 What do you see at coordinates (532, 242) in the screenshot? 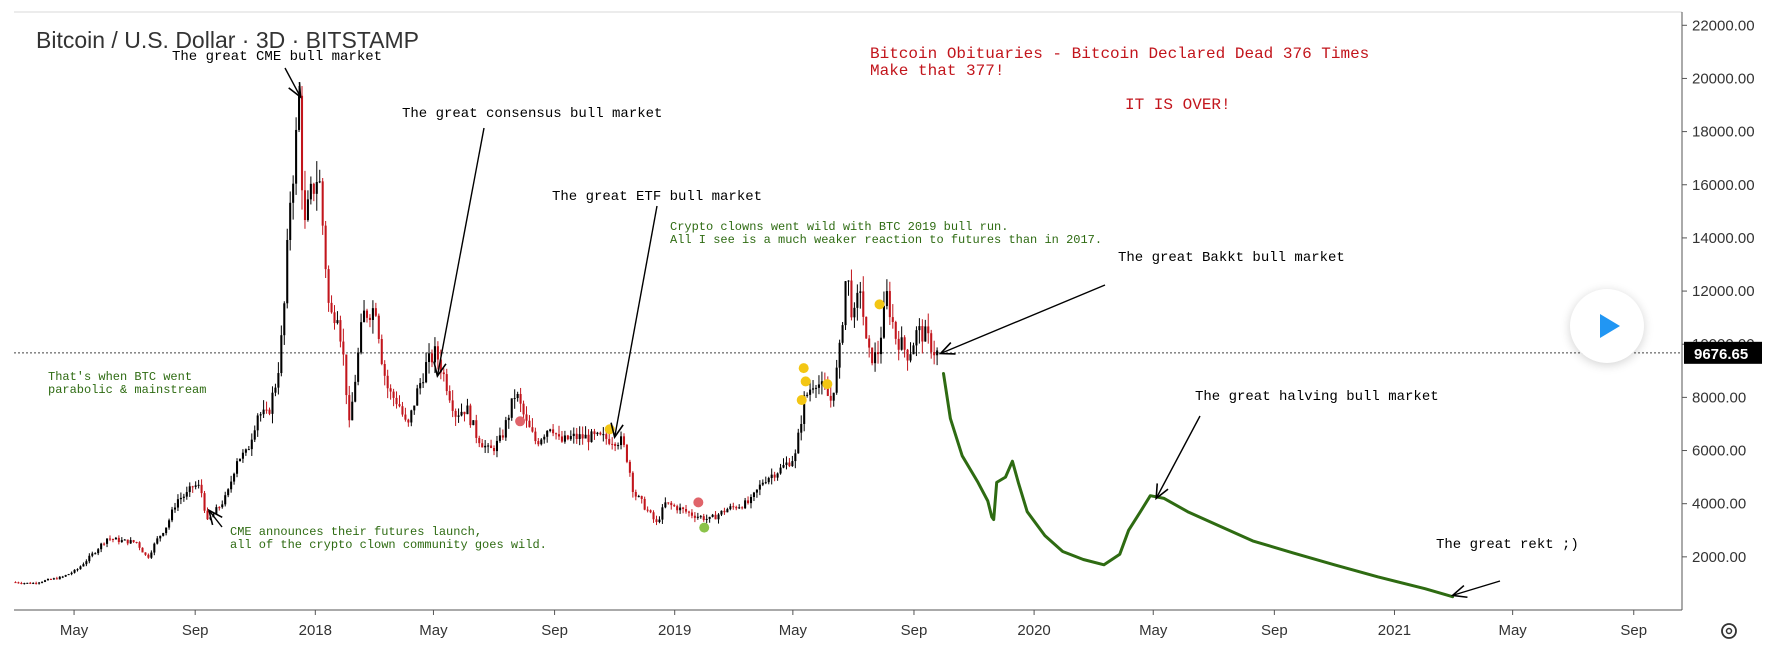
I see `annotation-consensus-bull: The great consensus bull market` at bounding box center [532, 242].